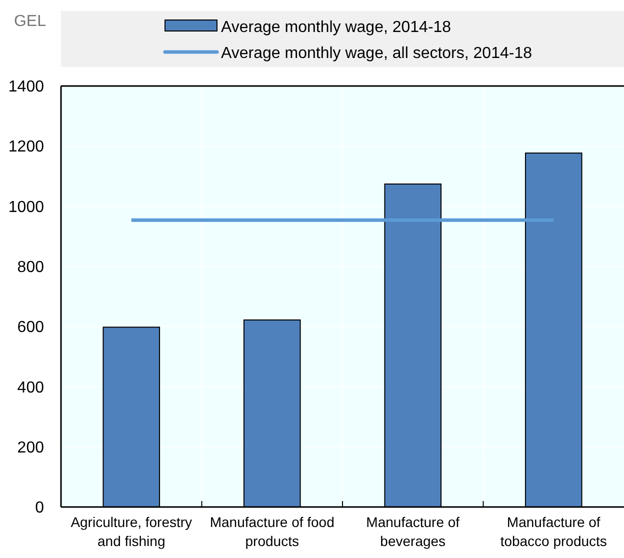 This screenshot has height=558, width=624. Describe the element at coordinates (131, 531) in the screenshot. I see `x-tick-label: Agriculture, forestry and fishing` at that location.